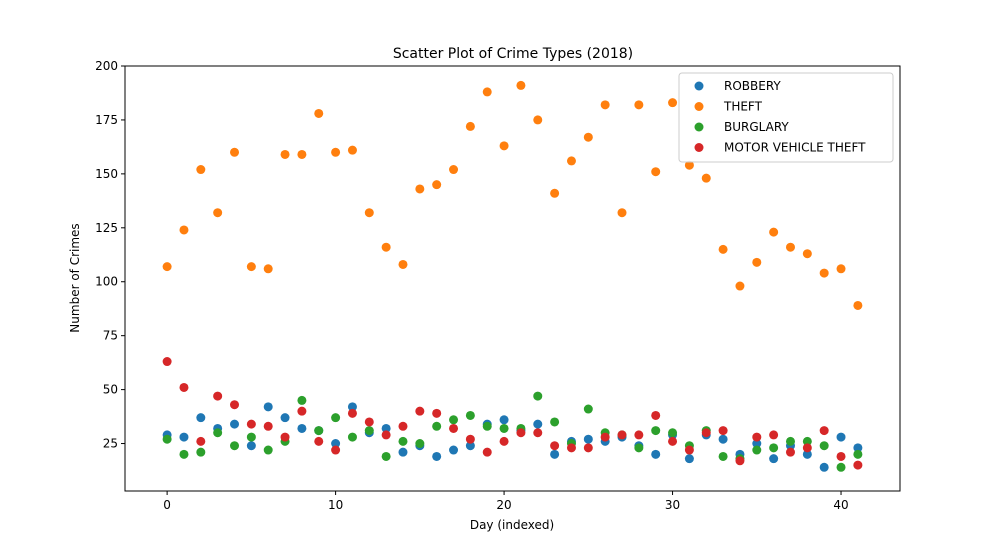 The height and width of the screenshot is (550, 1000). I want to click on y-axis: 25 50 75 100 125 150 175 200, so click(110, 255).